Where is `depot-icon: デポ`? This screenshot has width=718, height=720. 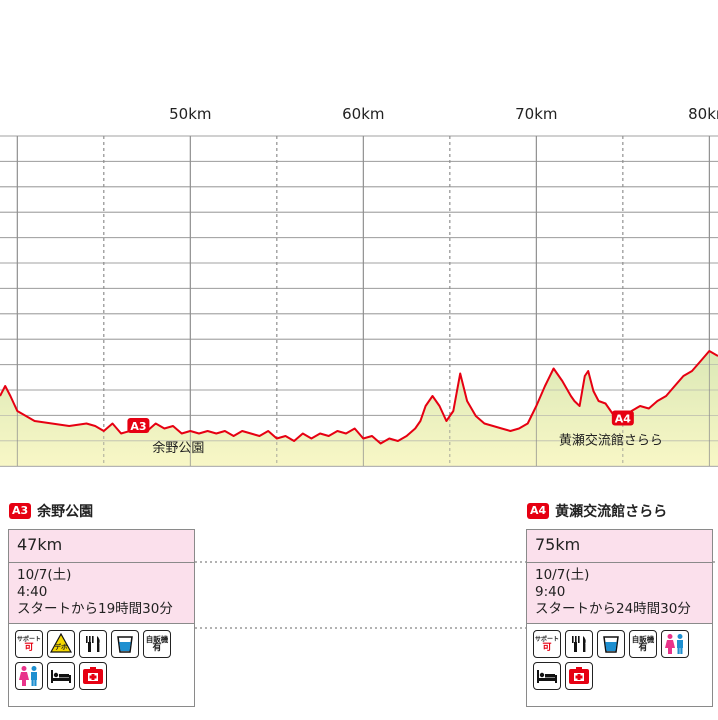
depot-icon: デポ is located at coordinates (61, 644).